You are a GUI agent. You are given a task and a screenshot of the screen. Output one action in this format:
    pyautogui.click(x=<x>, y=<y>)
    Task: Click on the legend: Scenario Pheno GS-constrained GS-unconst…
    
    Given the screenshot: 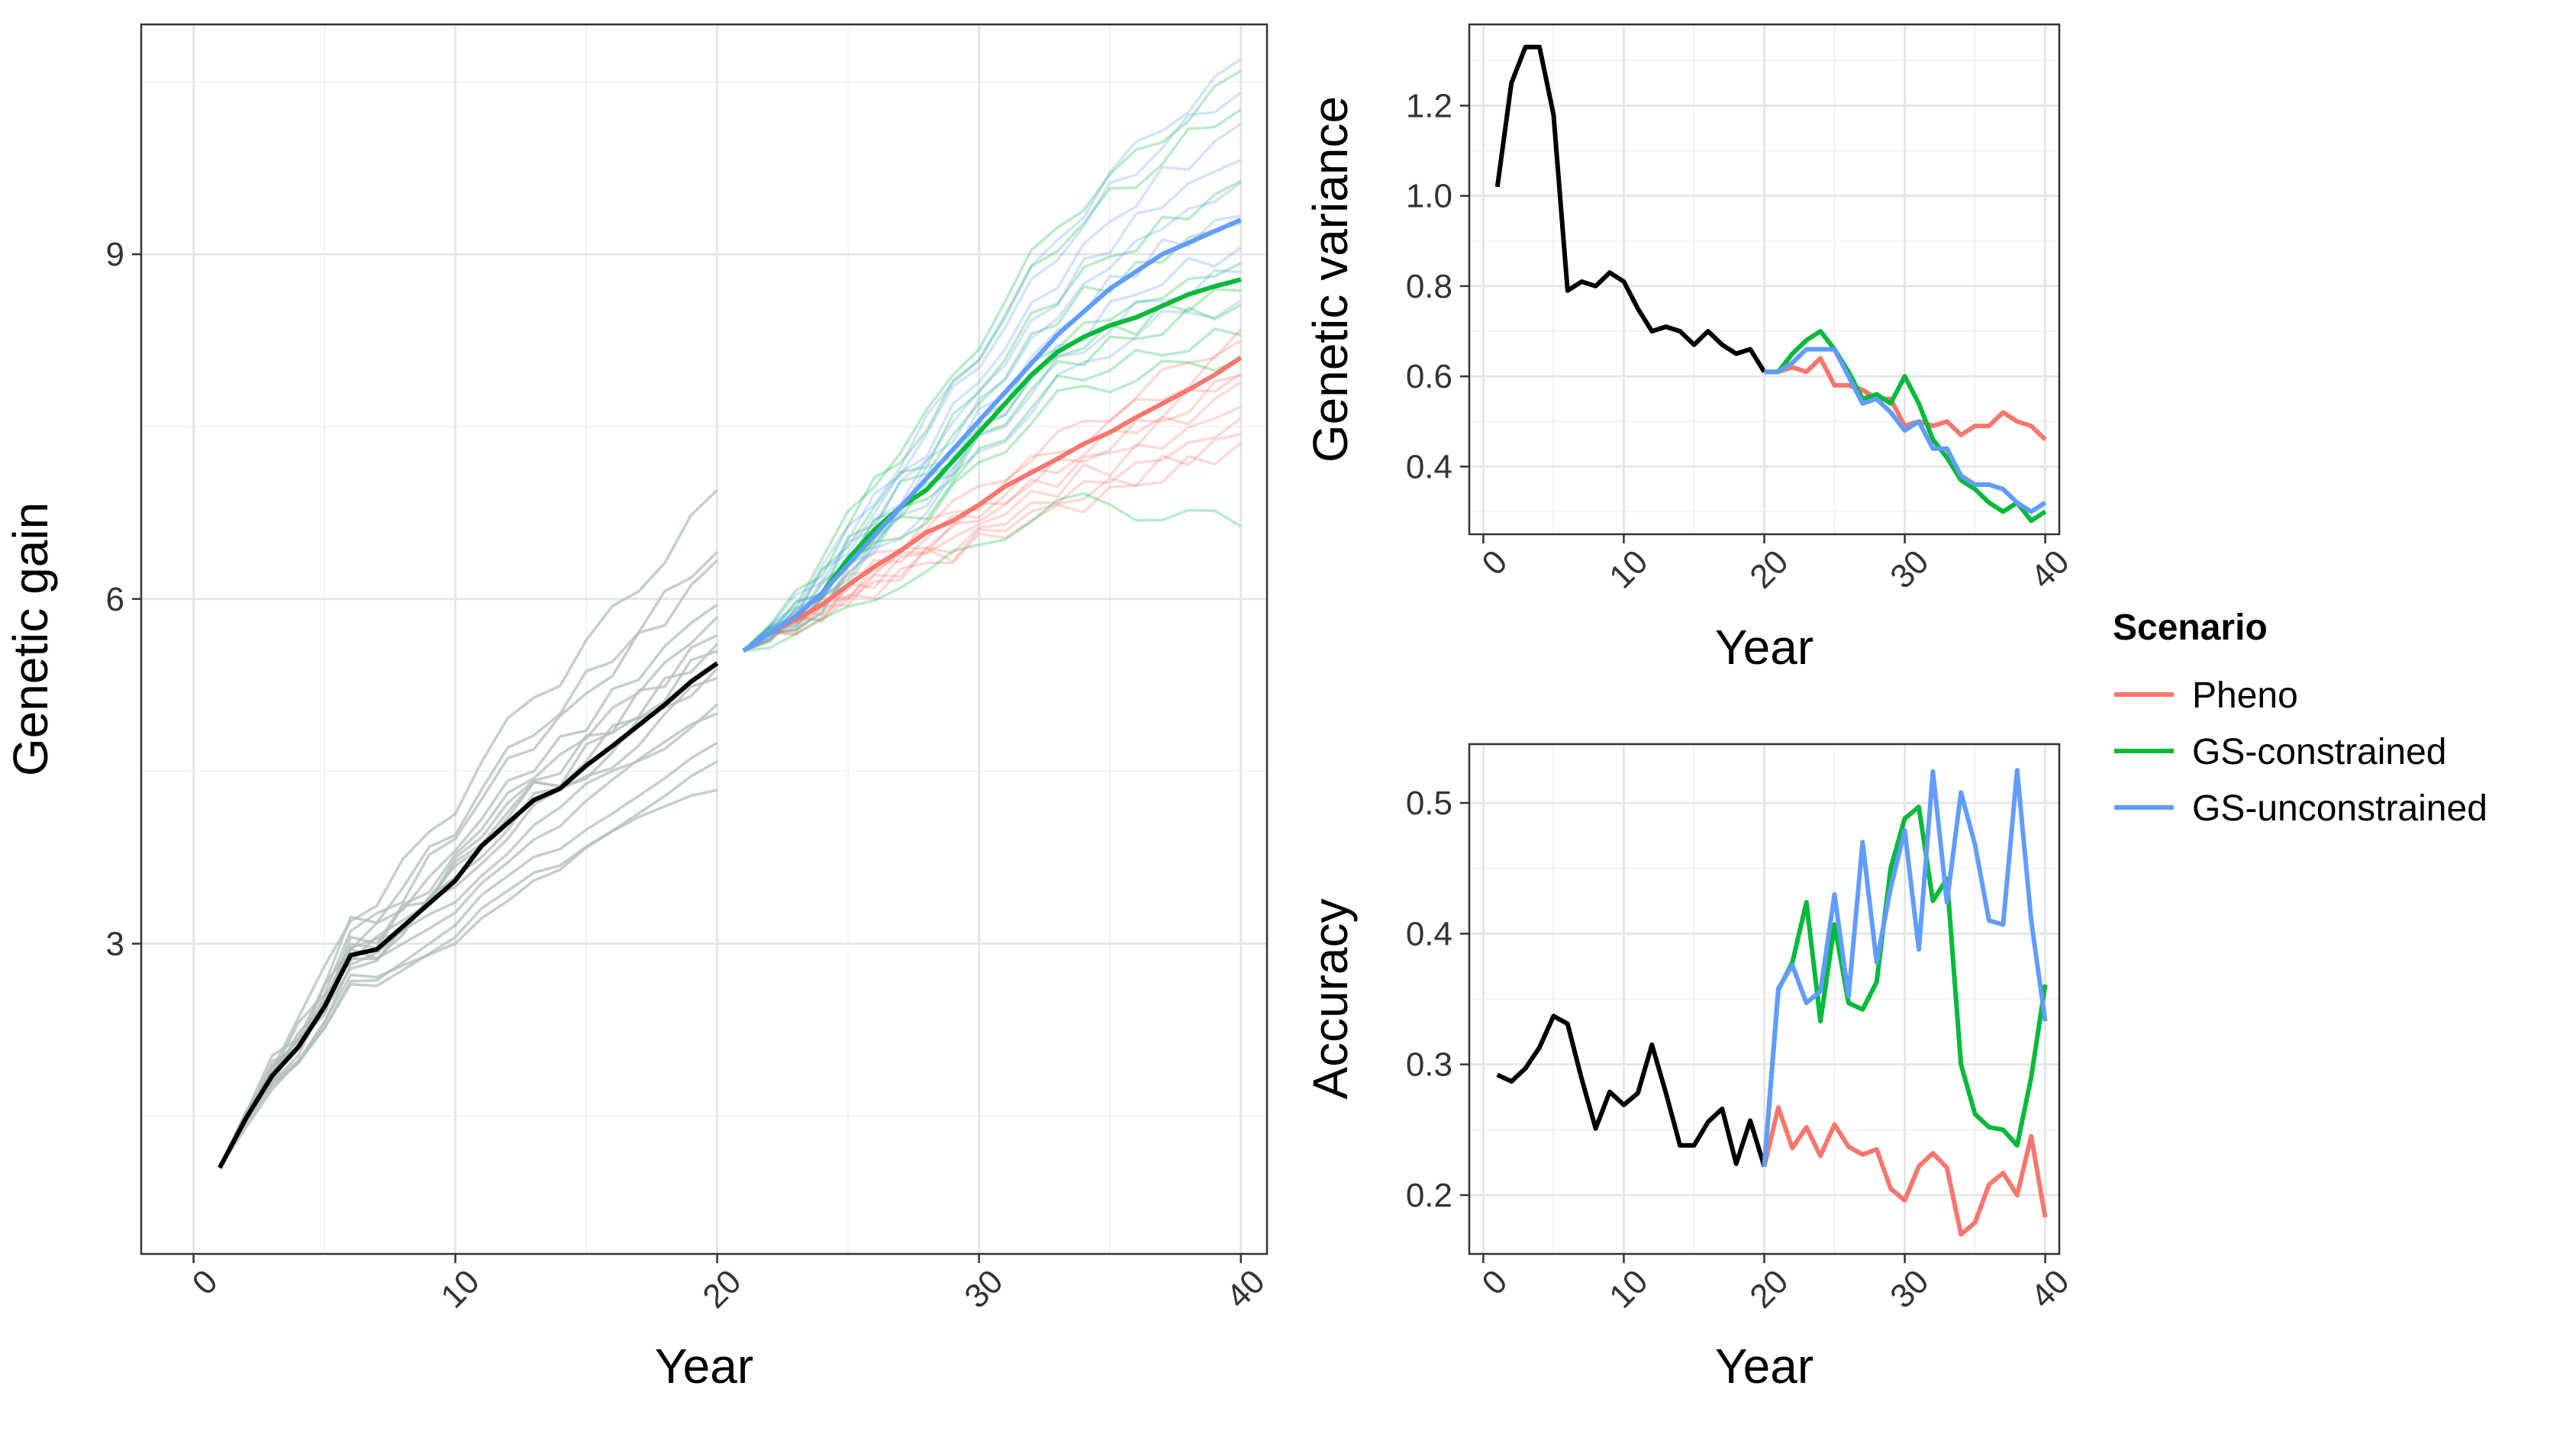 What is the action you would take?
    pyautogui.click(x=2300, y=718)
    